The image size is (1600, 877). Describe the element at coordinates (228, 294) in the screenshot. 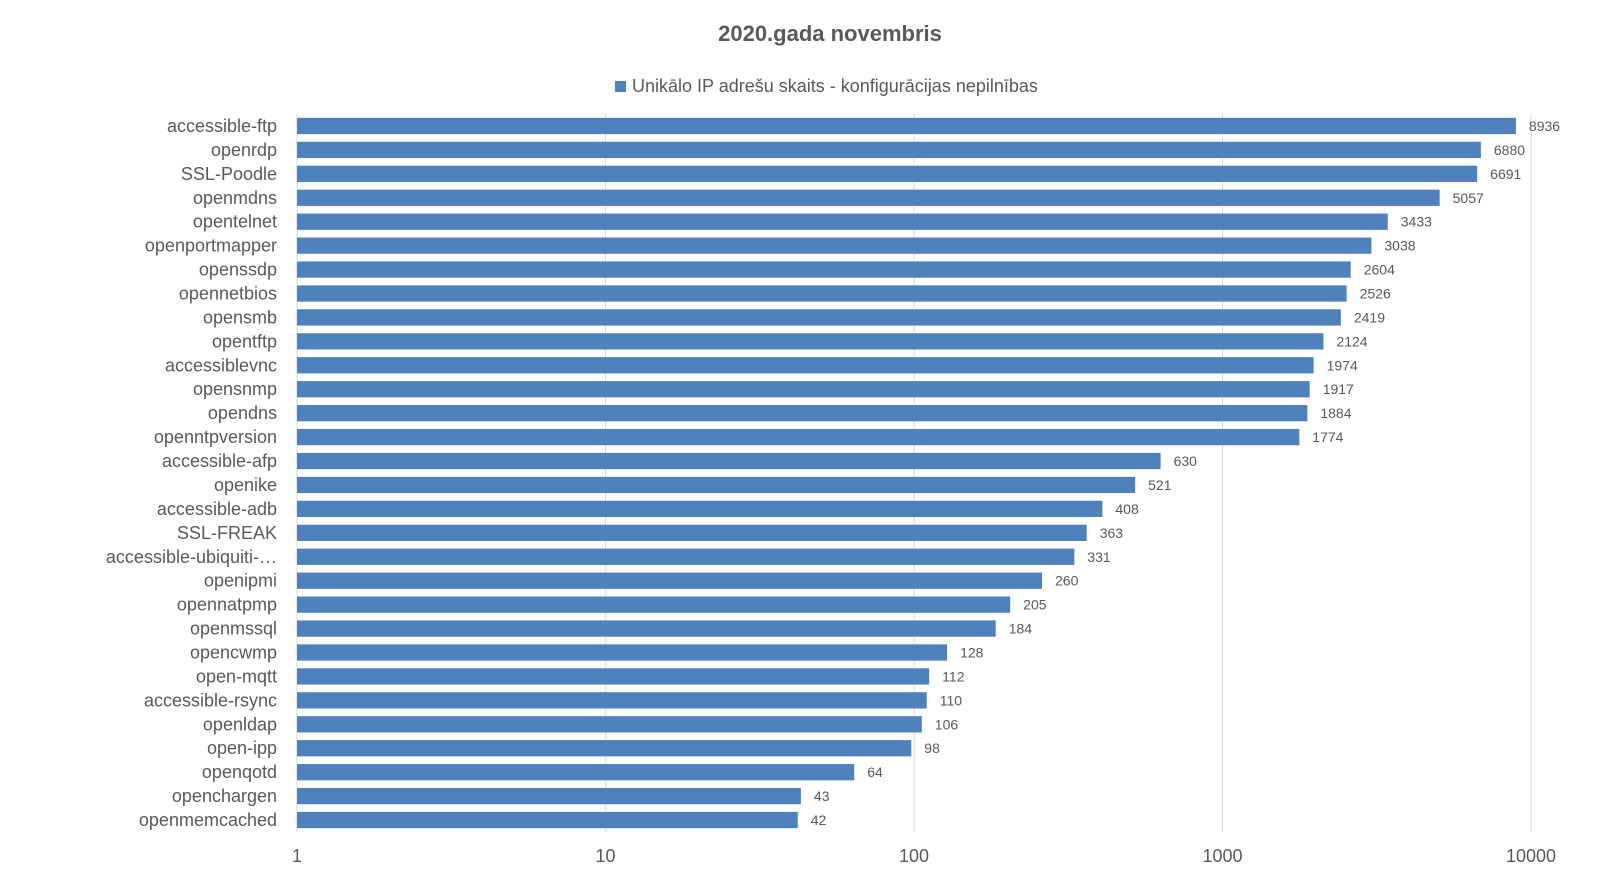

I see `category-label: opennetbios` at that location.